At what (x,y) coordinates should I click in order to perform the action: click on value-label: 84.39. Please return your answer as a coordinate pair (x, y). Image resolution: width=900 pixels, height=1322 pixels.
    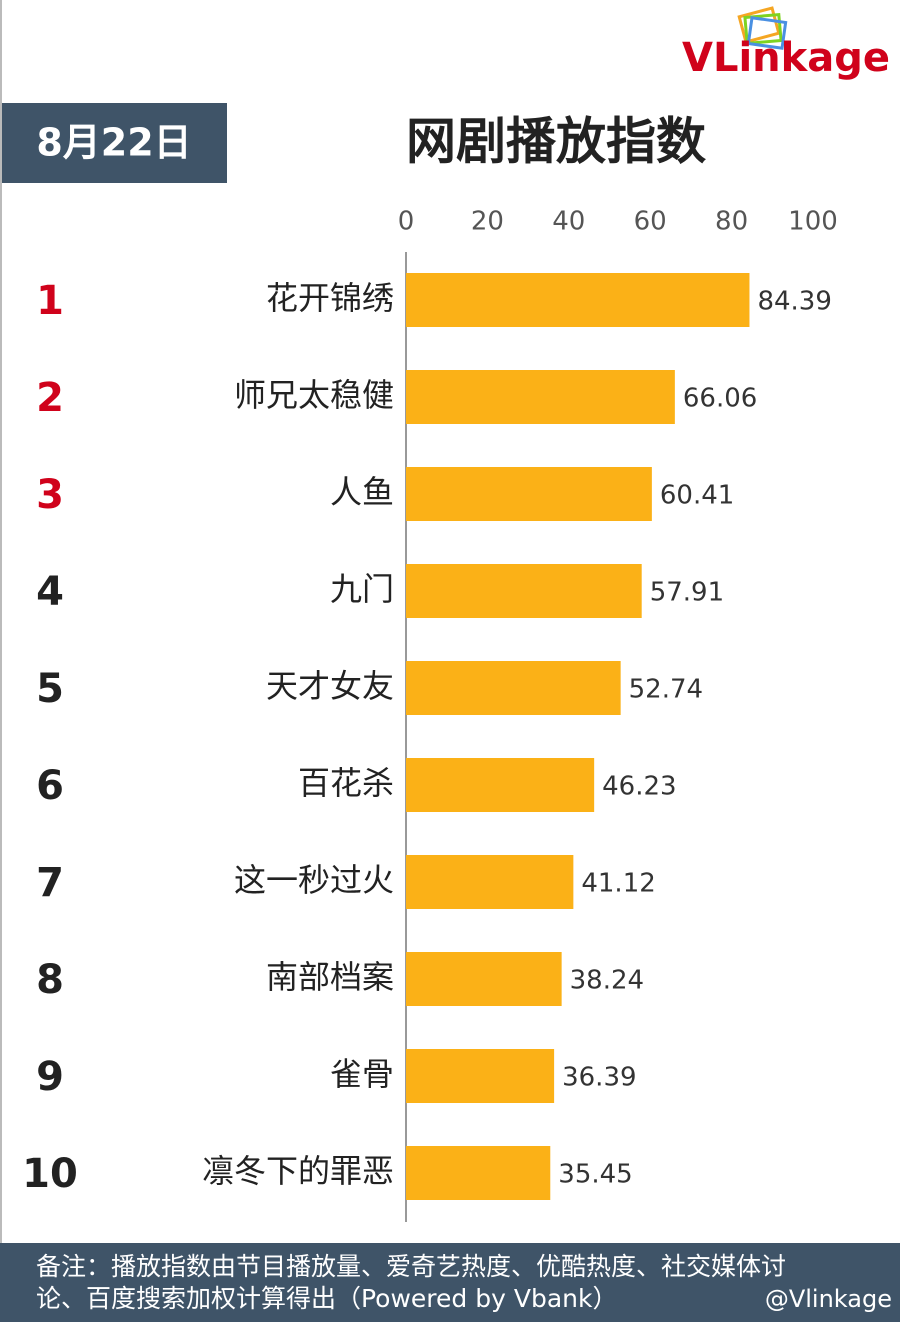
    Looking at the image, I should click on (794, 302).